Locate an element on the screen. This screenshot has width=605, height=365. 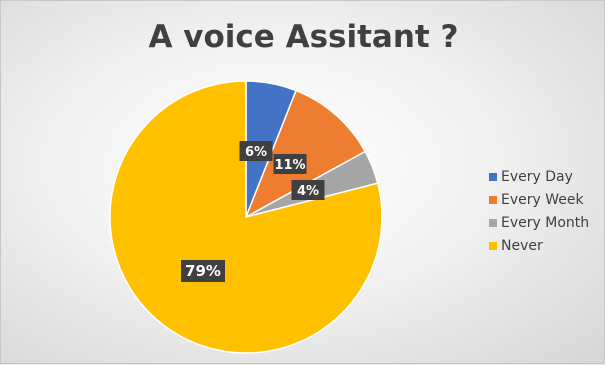
svg-text: 6% is located at coordinates (256, 152).